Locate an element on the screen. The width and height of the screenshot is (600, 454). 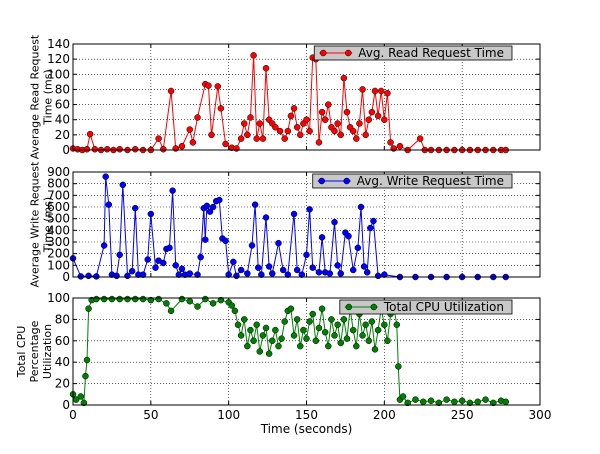
legend: Total CPU Utilization is located at coordinates (426, 307).